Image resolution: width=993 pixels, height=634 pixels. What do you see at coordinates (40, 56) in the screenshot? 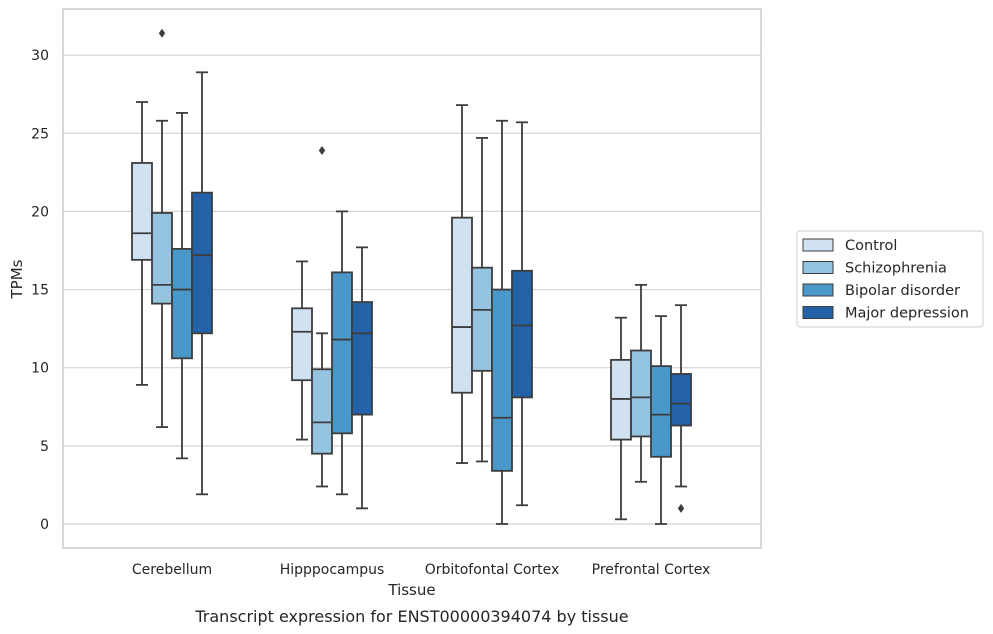
I see `y-tick-label: 30` at bounding box center [40, 56].